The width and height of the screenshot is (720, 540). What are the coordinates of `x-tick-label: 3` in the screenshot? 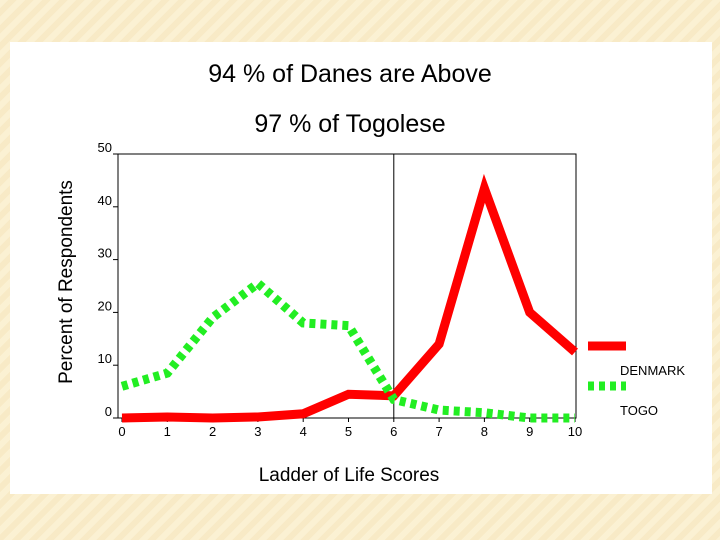 It's located at (257, 431).